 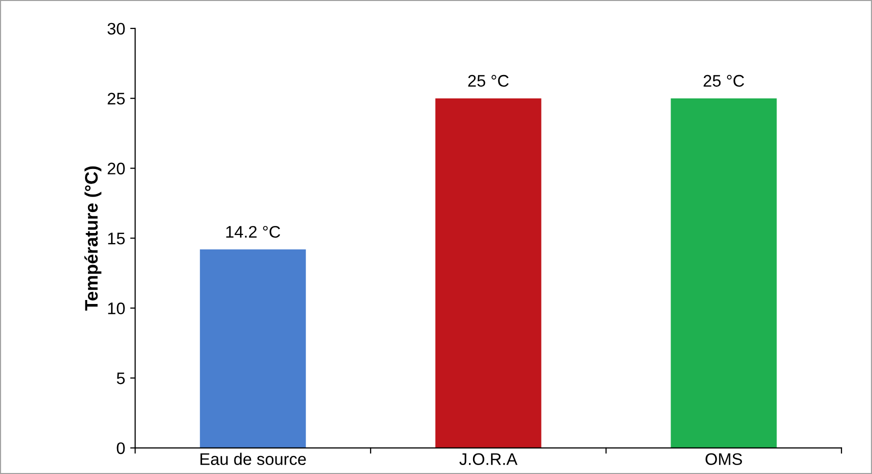 I want to click on y-tick-label: 10, so click(x=116, y=308).